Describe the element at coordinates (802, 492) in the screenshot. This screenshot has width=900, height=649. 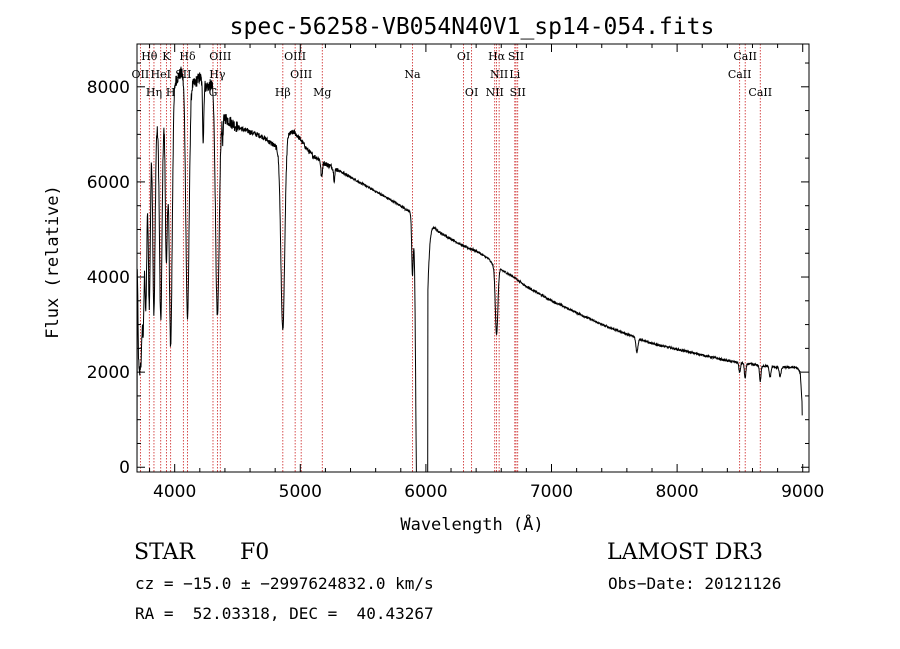
I see `x-tick-label: 9000` at that location.